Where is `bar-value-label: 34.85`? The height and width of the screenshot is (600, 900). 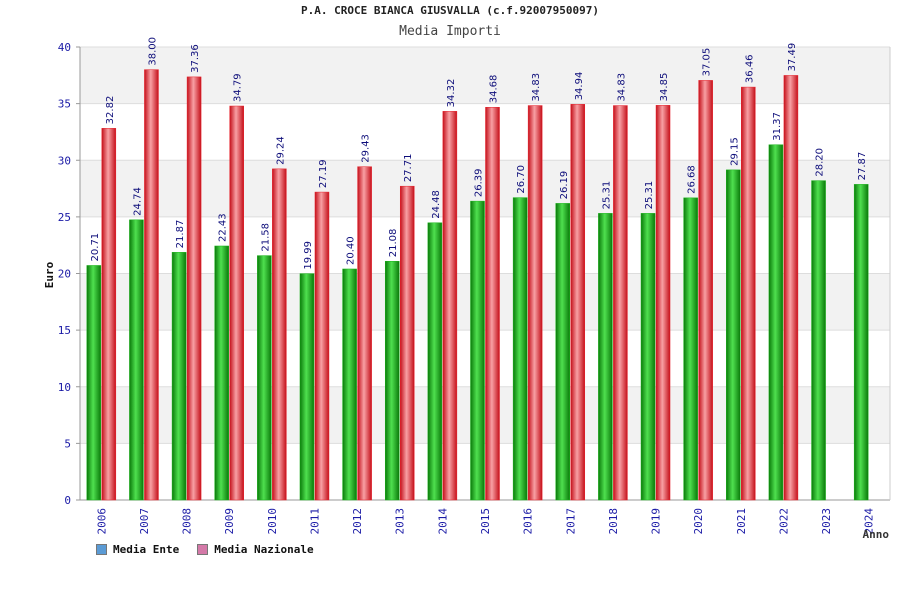
bar-value-label: 34.85 is located at coordinates (664, 87).